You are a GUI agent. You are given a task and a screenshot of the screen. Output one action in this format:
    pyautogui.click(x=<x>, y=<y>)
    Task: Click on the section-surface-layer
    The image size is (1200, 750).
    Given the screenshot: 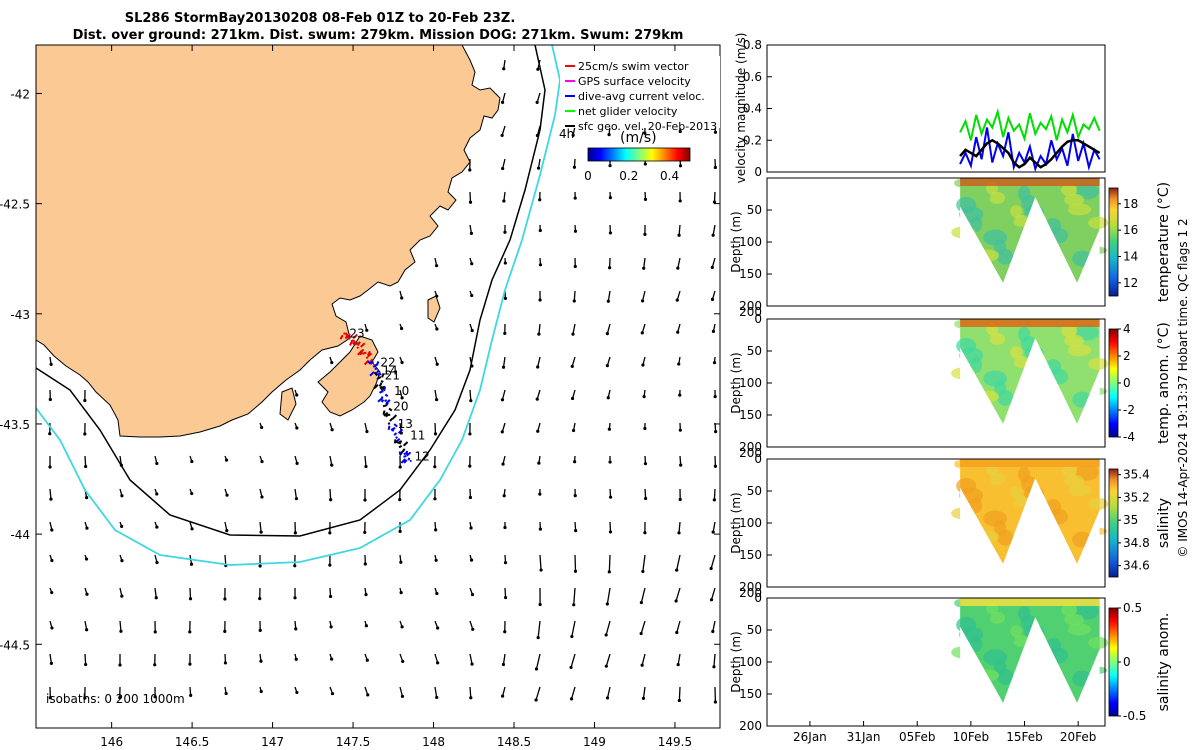 What is the action you would take?
    pyautogui.click(x=1030, y=463)
    